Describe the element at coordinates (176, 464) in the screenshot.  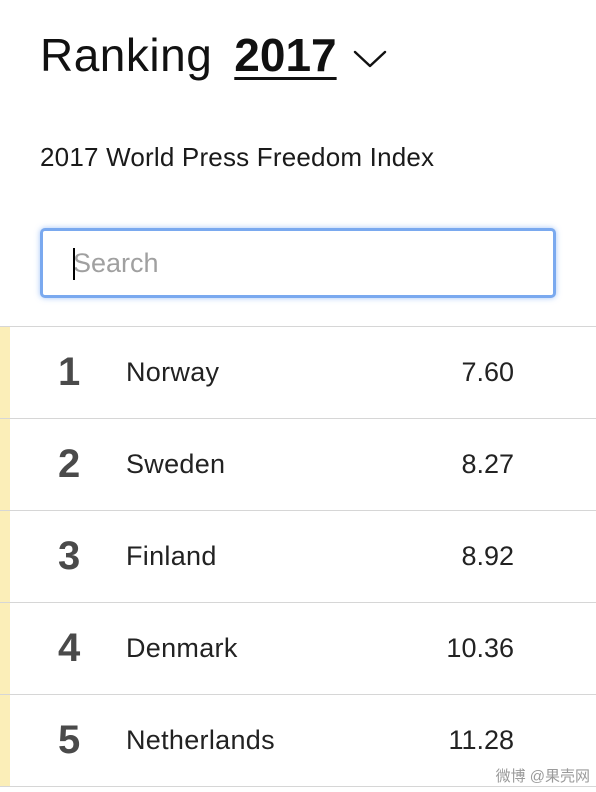
I see `country-name: Sweden` at that location.